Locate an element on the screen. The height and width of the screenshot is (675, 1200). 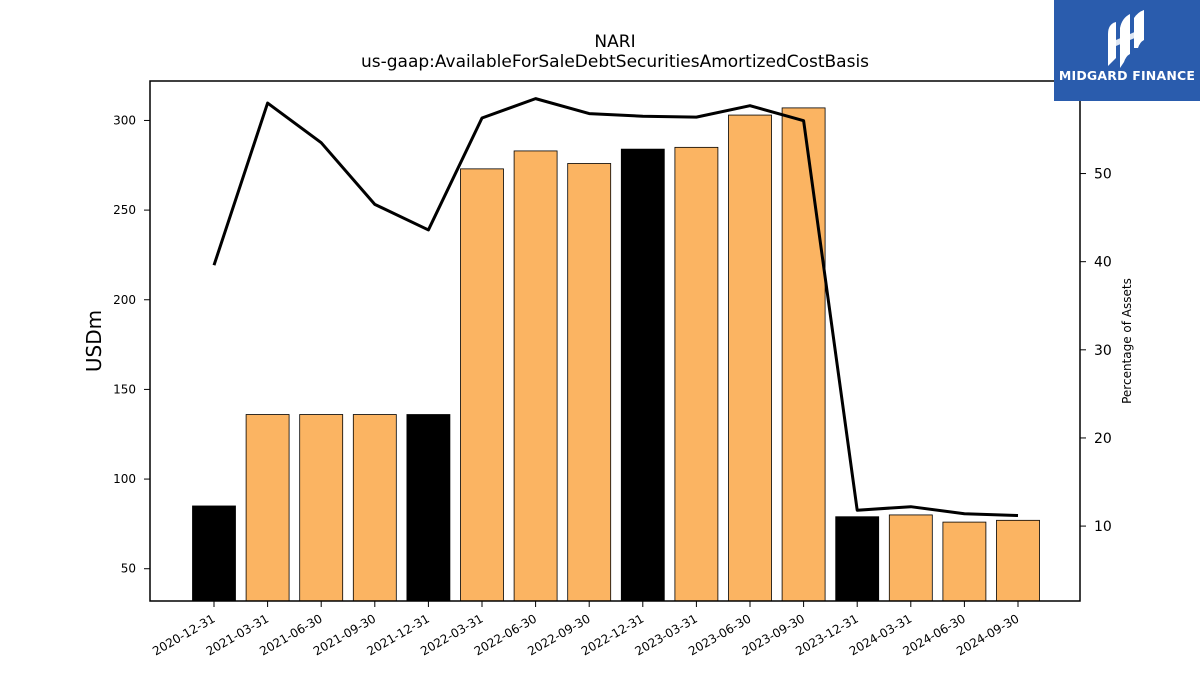
y2-tick-label: 10 is located at coordinates (1103, 527).